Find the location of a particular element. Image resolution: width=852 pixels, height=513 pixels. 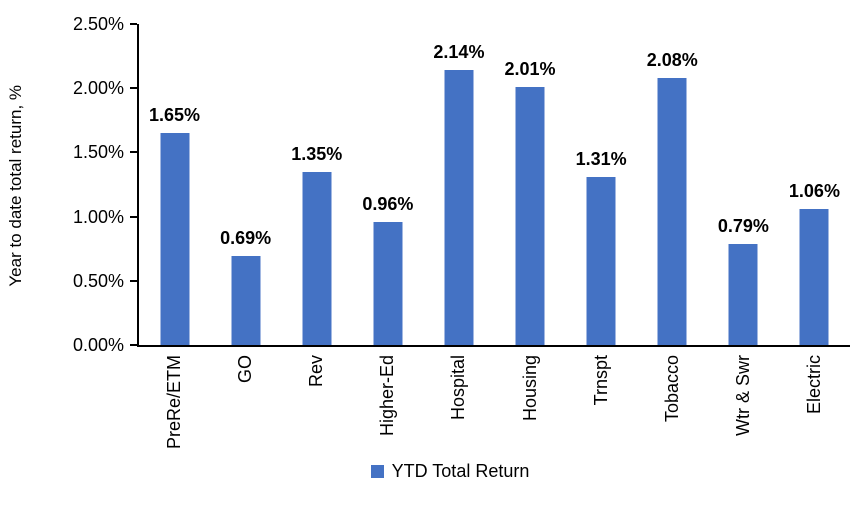

bar-value-label: 0.69% is located at coordinates (246, 238).